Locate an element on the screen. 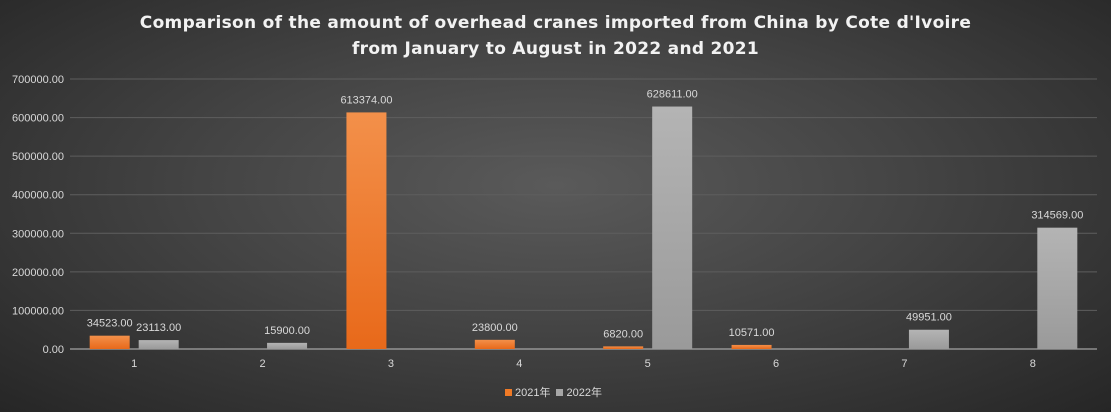 Image resolution: width=1111 pixels, height=412 pixels. y-tick-label: 0.00 is located at coordinates (53, 350).